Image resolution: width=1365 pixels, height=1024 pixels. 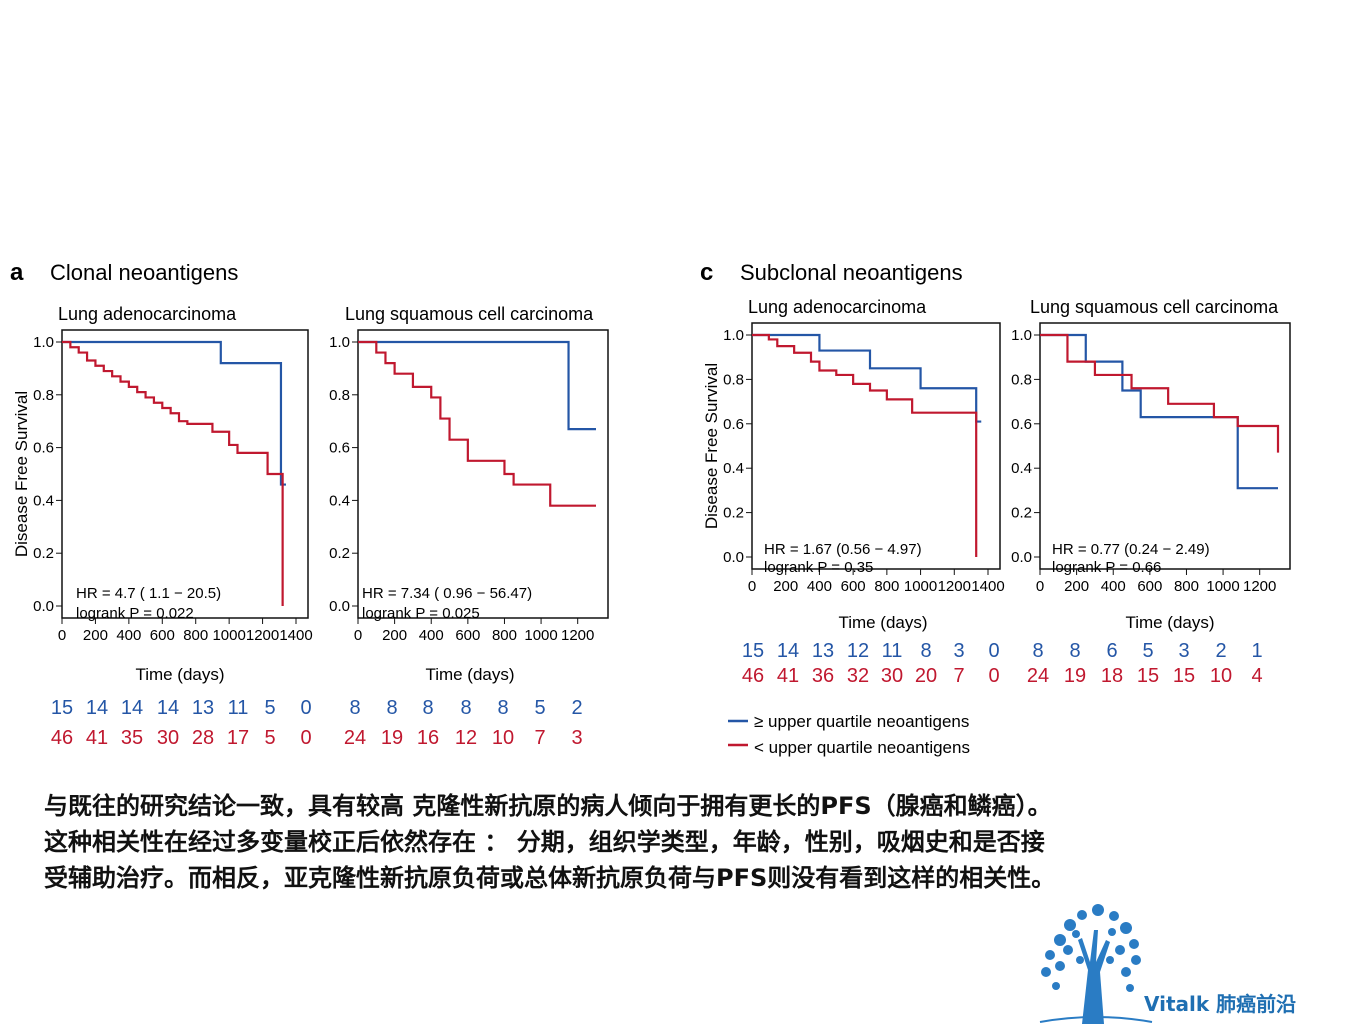 What do you see at coordinates (987, 586) in the screenshot?
I see `x-tick-label: 1400` at bounding box center [987, 586].